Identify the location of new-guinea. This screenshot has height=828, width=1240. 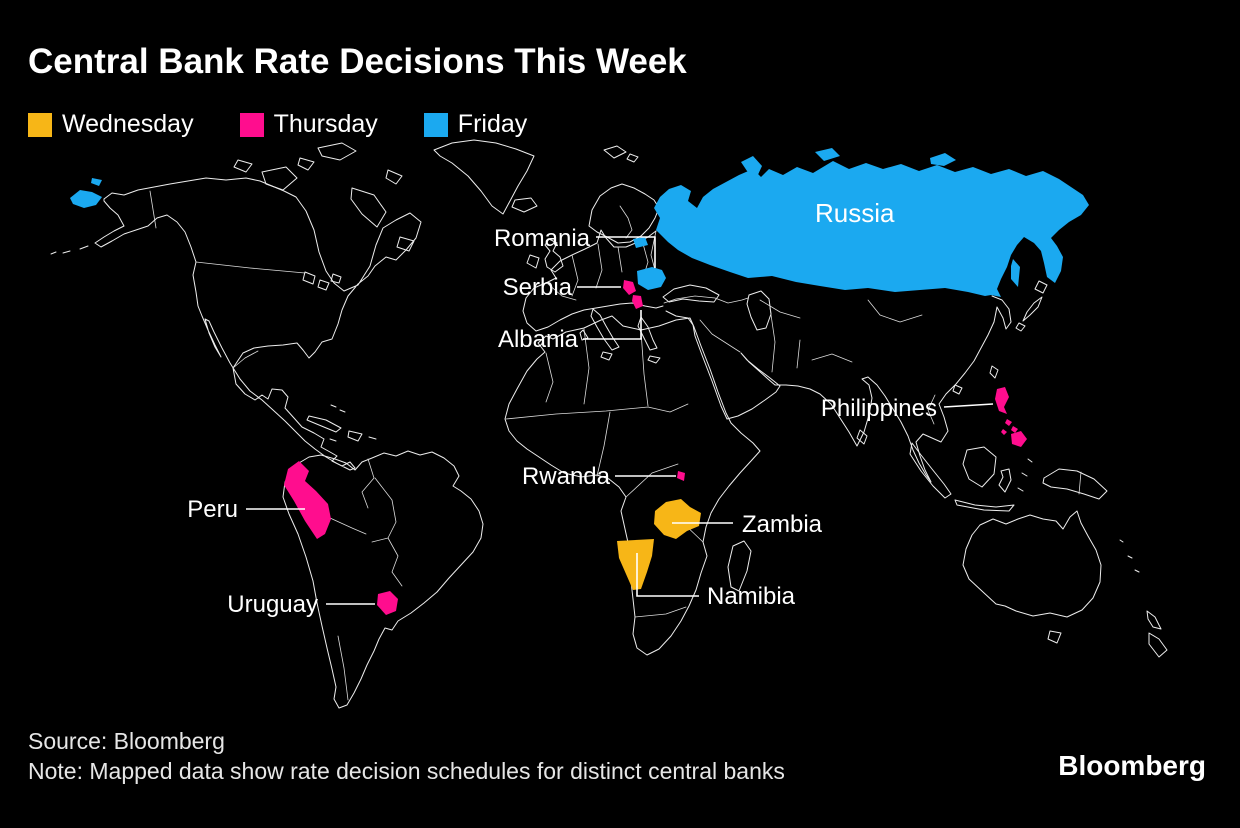
(1075, 484).